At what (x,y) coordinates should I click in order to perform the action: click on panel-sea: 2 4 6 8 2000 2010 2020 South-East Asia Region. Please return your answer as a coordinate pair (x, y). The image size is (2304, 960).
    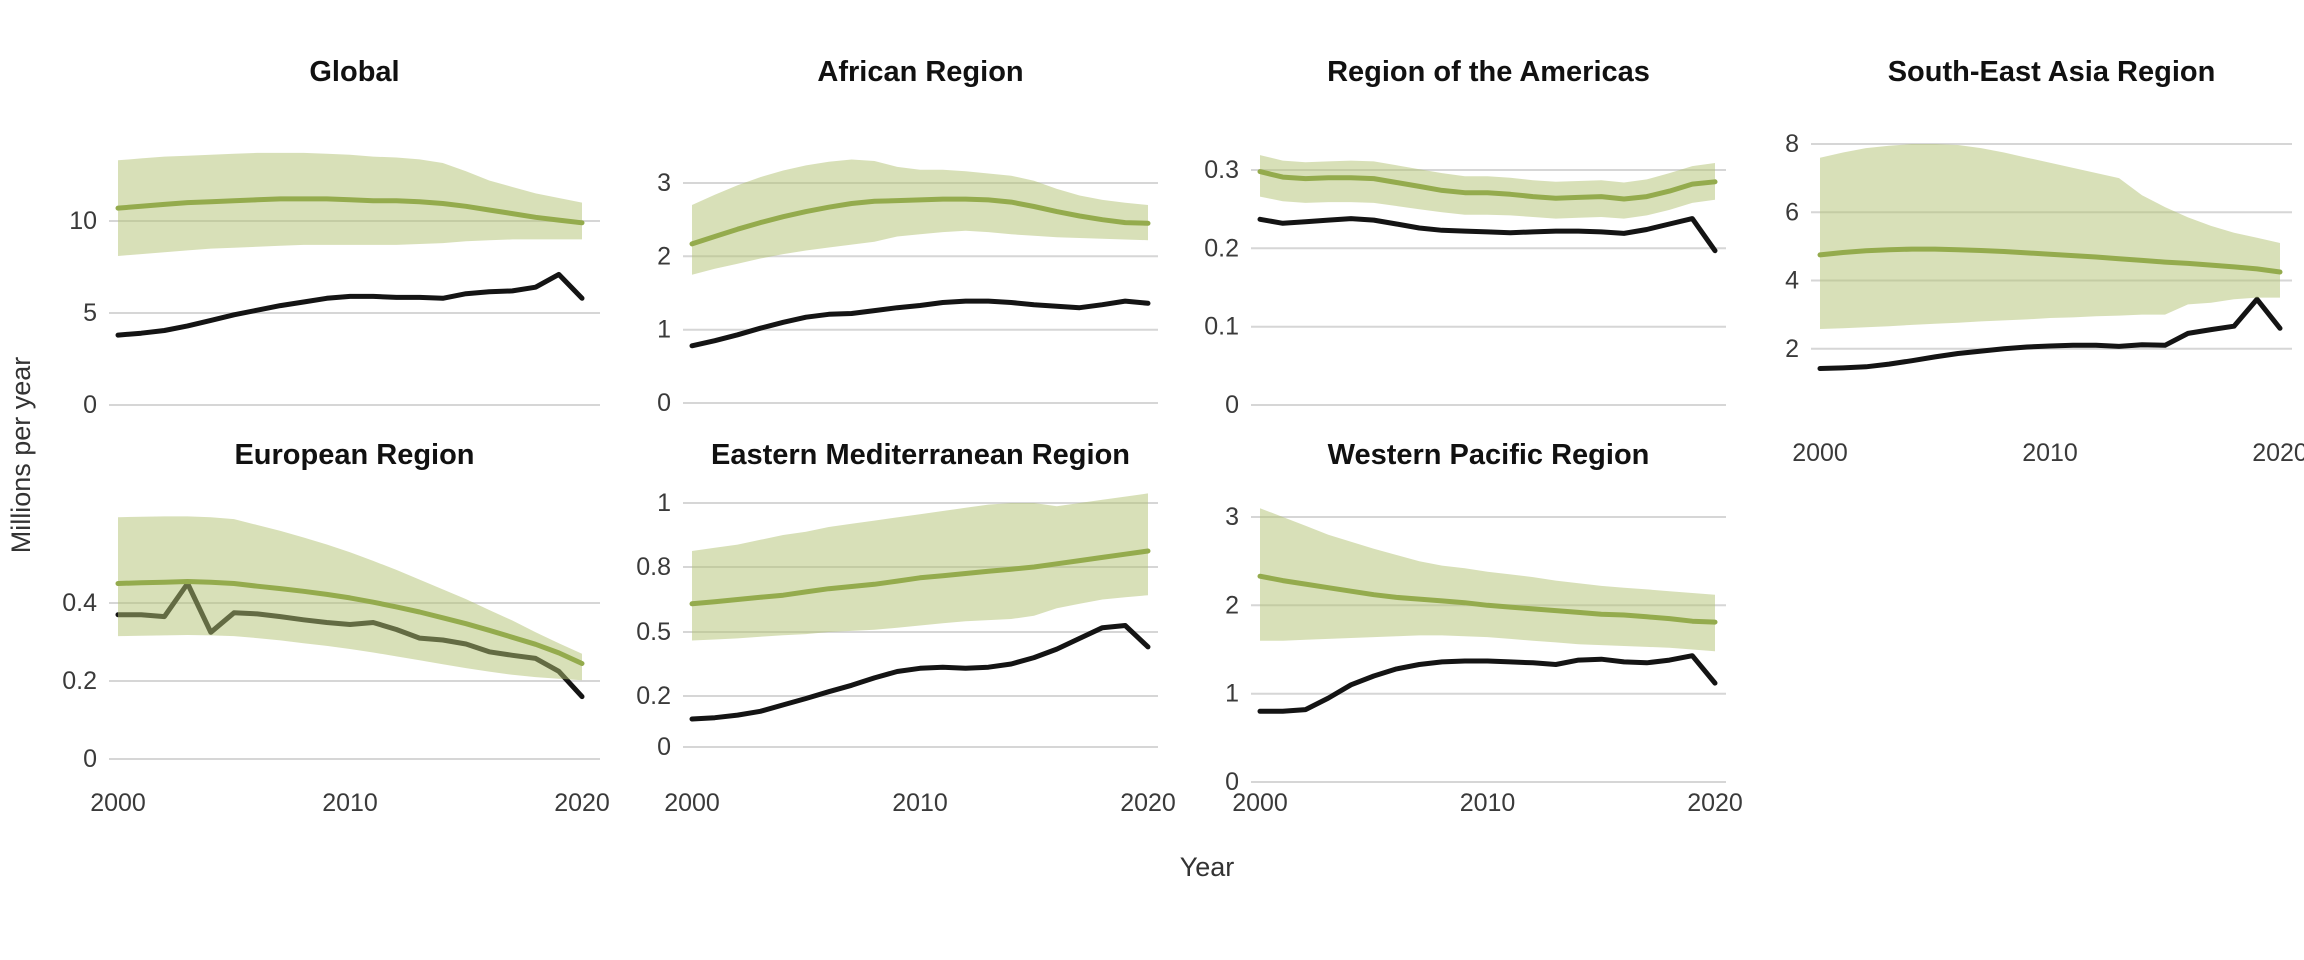
    Looking at the image, I should click on (2044, 261).